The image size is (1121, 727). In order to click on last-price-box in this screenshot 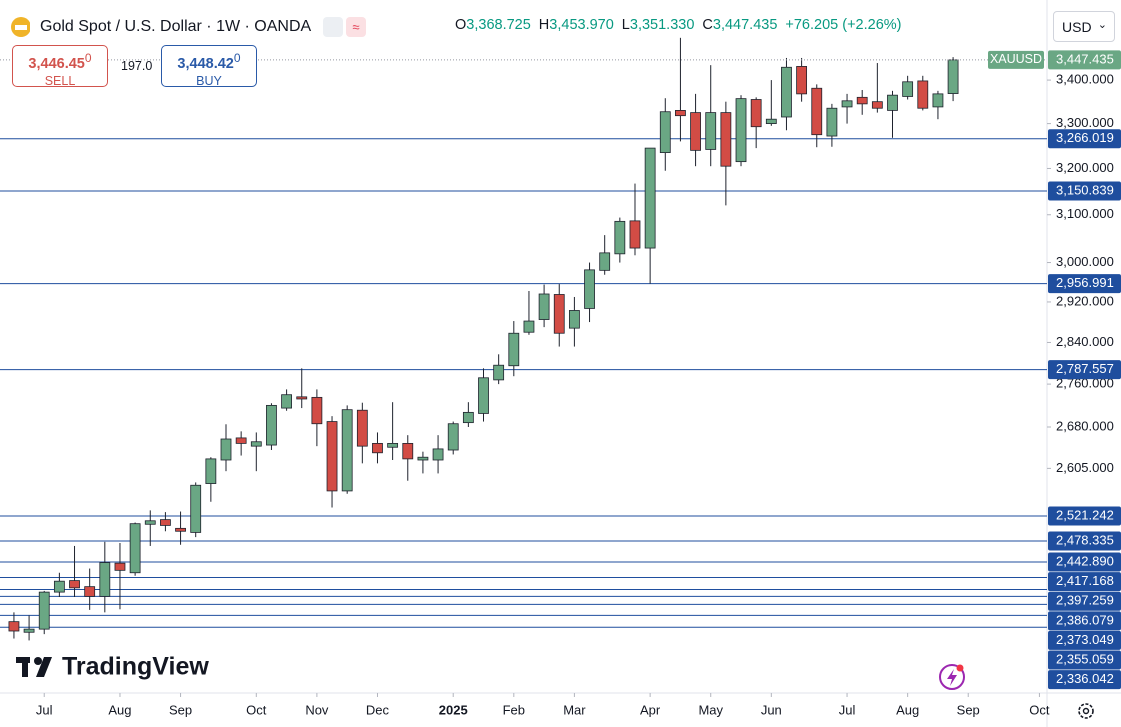, I will do `click(1084, 60)`.